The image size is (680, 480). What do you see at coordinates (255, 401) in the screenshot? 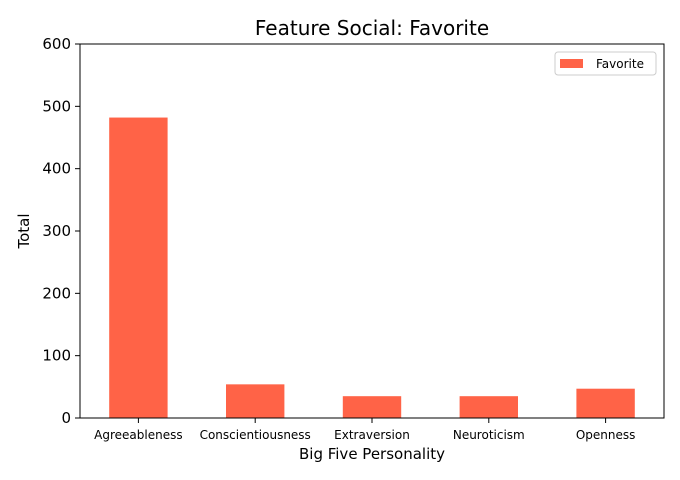
I see `bar-conscientiousness` at bounding box center [255, 401].